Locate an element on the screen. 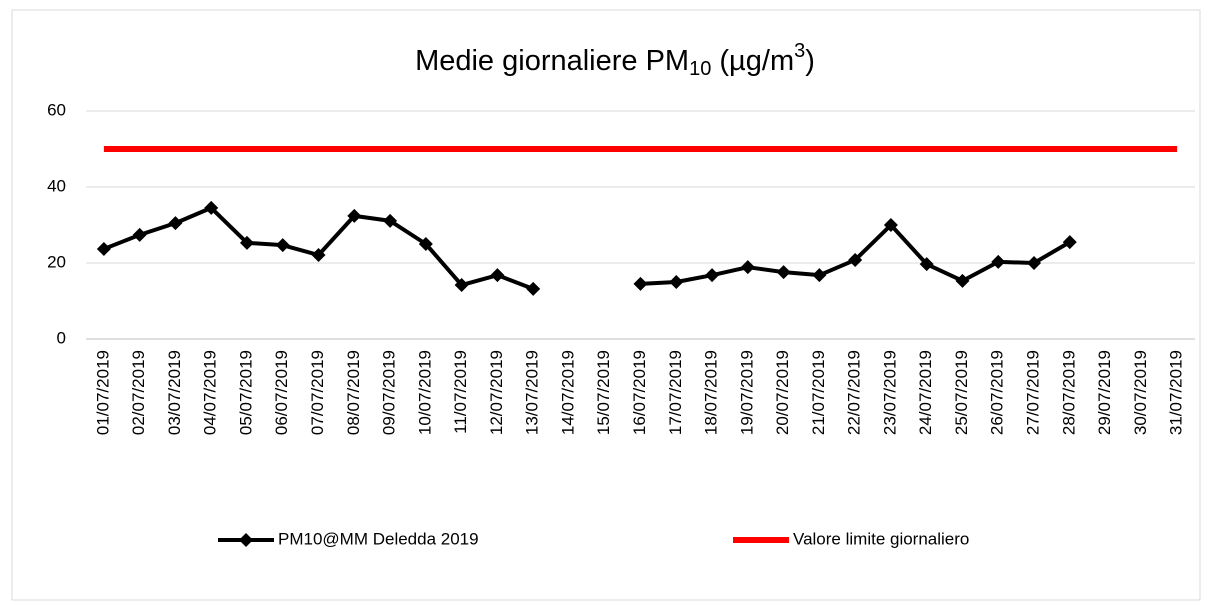 The width and height of the screenshot is (1209, 605). x-tick-label: 23/07/2019 is located at coordinates (889, 392).